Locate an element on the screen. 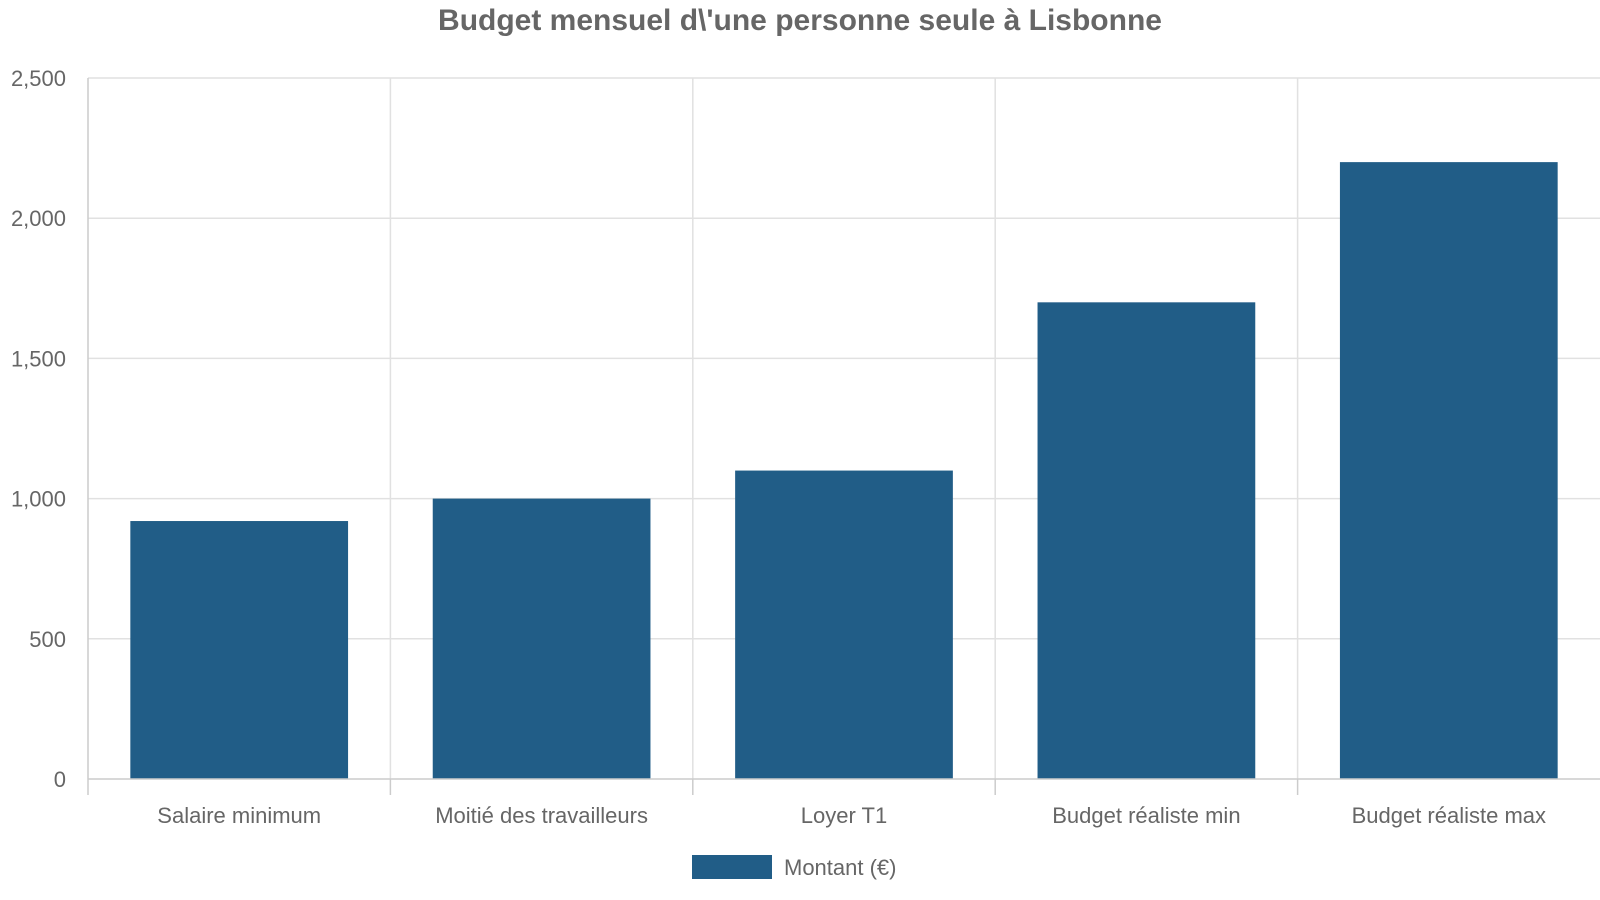 The width and height of the screenshot is (1600, 900). legend: Montant (€) is located at coordinates (794, 867).